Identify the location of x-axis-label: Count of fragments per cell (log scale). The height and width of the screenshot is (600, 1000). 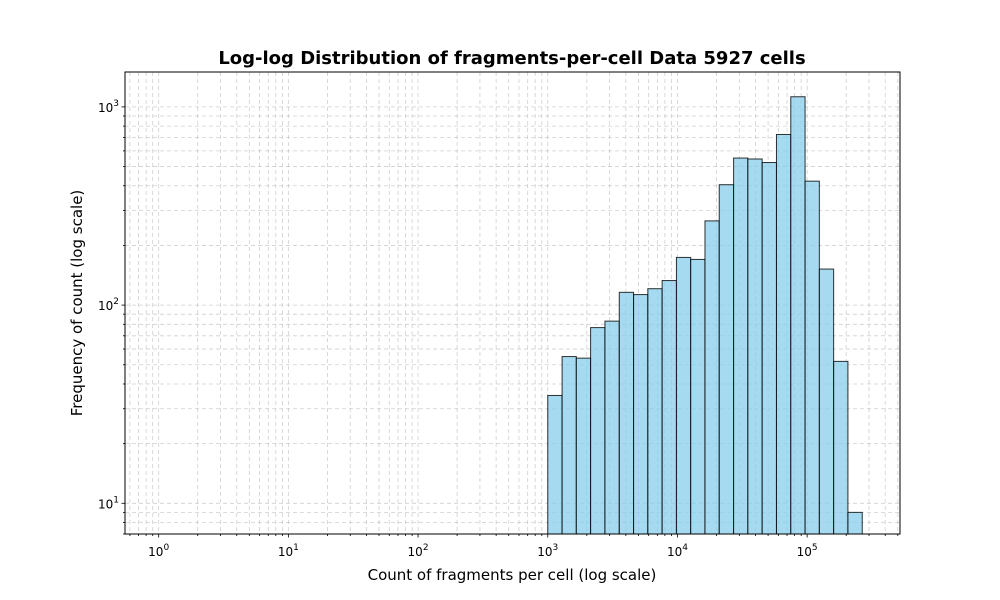
(512, 575).